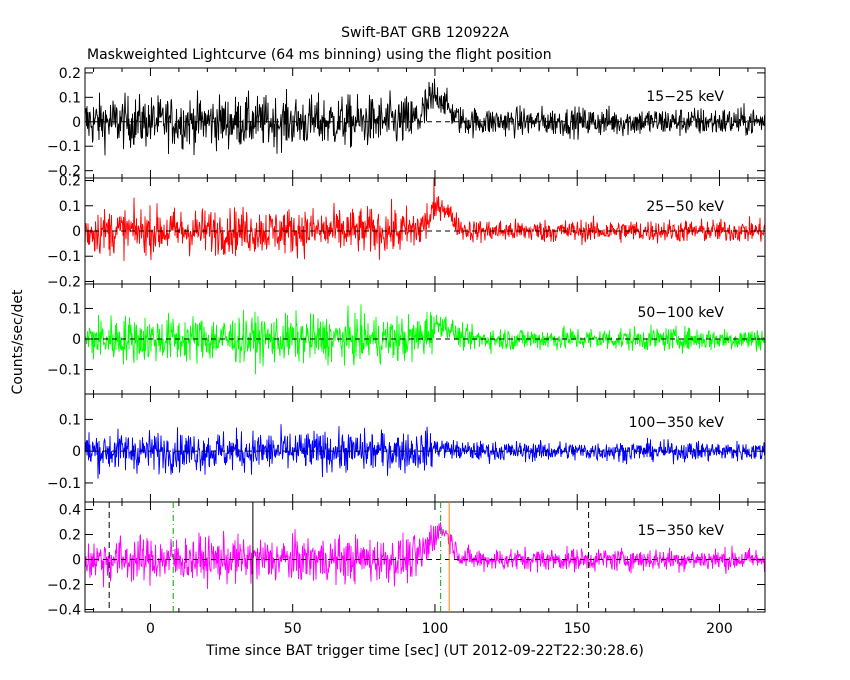  Describe the element at coordinates (577, 629) in the screenshot. I see `x-tick-label: 150` at that location.